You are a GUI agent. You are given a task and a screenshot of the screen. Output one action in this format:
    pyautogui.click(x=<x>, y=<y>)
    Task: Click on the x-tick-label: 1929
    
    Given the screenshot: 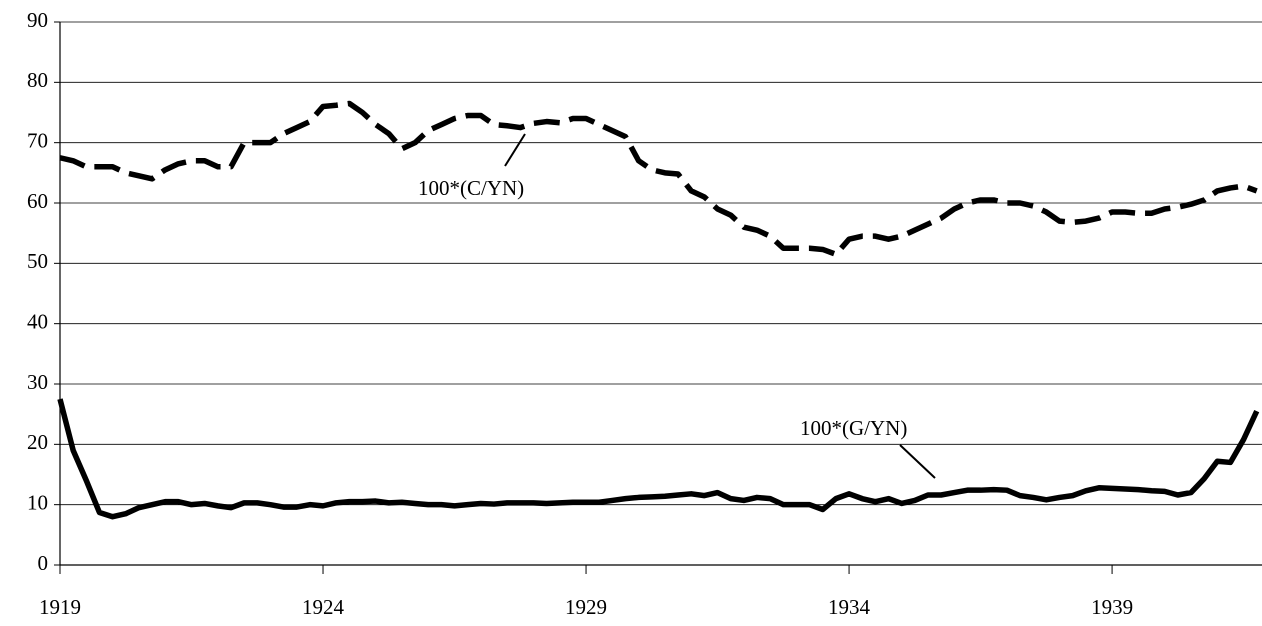 What is the action you would take?
    pyautogui.click(x=586, y=607)
    